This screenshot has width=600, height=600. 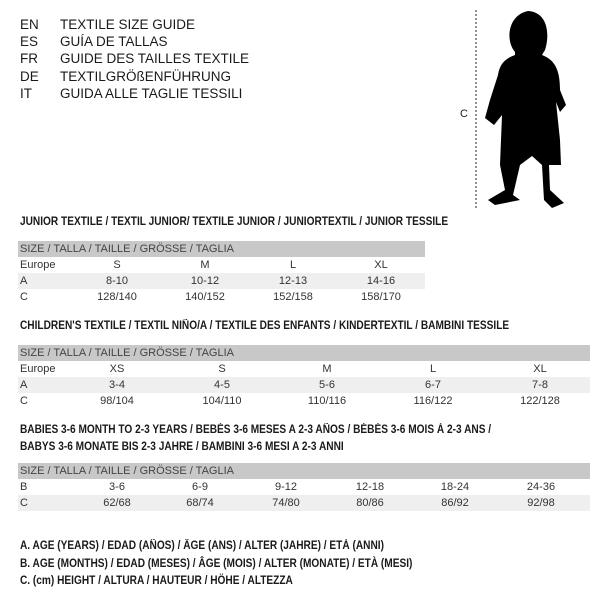 I want to click on table-cell: 6-9, so click(x=200, y=487).